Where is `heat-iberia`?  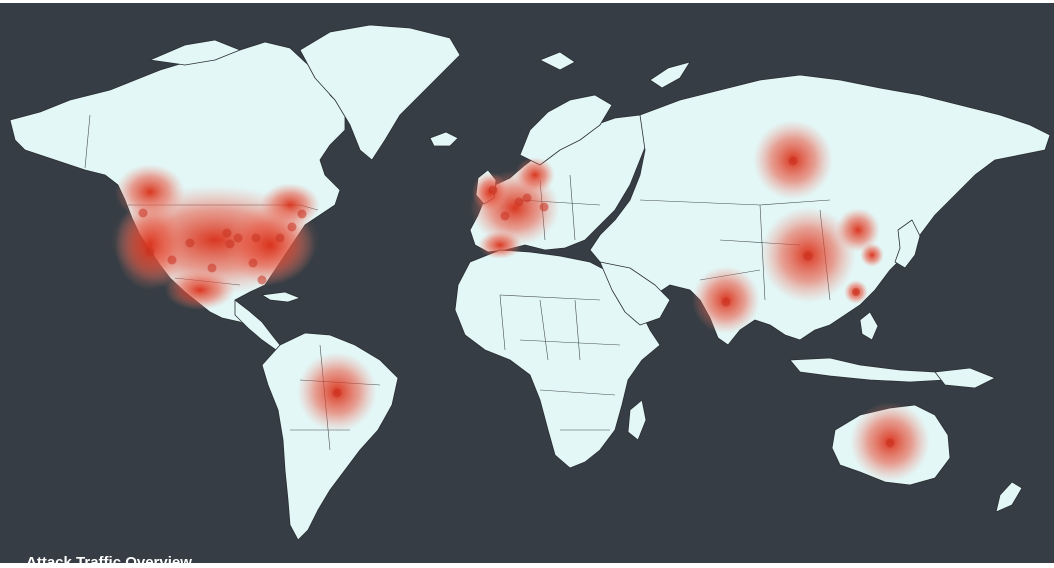
heat-iberia is located at coordinates (500, 245).